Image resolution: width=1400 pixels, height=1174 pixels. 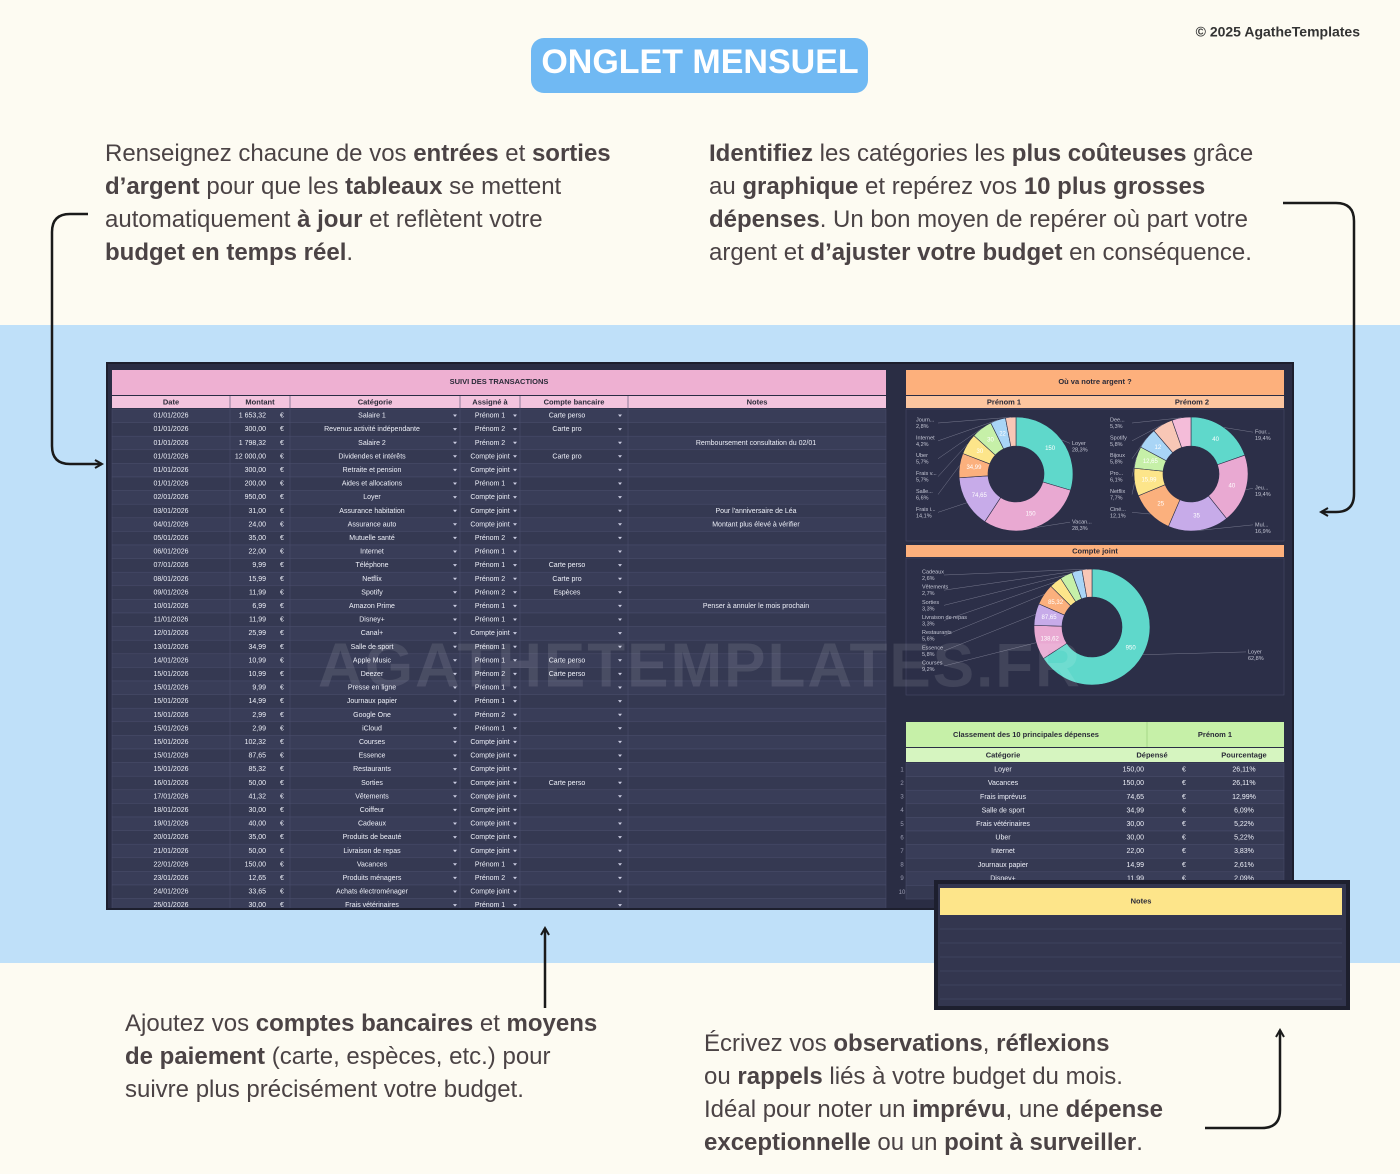 I want to click on slice-value: 85,32, so click(x=1056, y=603).